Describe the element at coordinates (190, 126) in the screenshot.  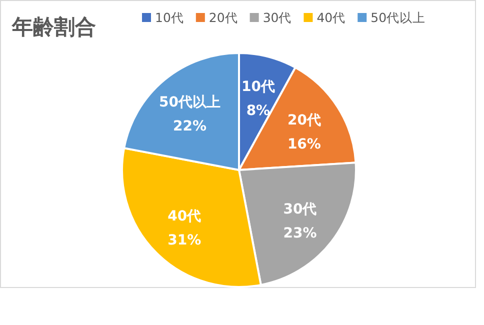
I see `data-label: 22%` at that location.